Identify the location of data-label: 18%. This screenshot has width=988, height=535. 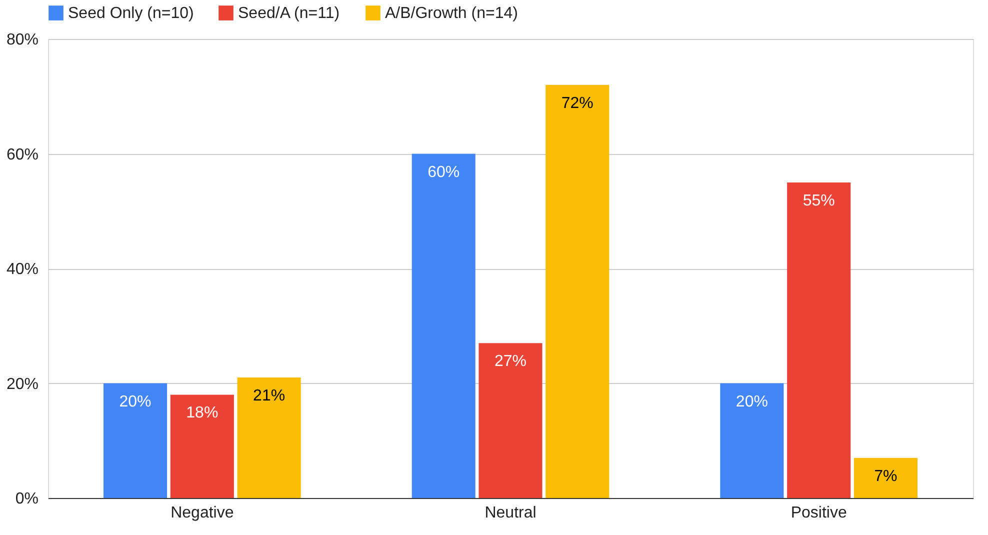
(202, 413).